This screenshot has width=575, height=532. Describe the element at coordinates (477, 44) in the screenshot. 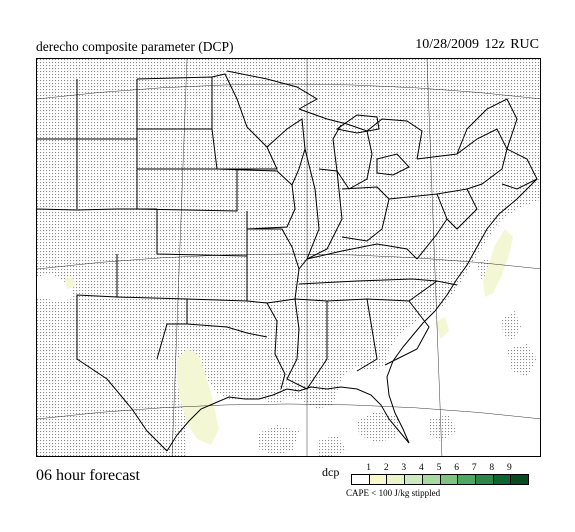

I see `valid-time-label: 10/28/2009 12z RUC` at that location.